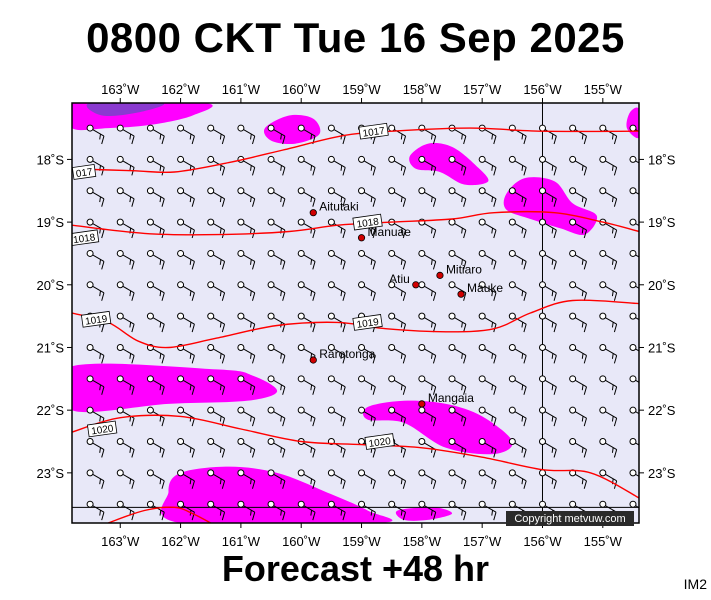 The height and width of the screenshot is (600, 711). What do you see at coordinates (603, 541) in the screenshot?
I see `lon-label-bottom: 155˚W` at bounding box center [603, 541].